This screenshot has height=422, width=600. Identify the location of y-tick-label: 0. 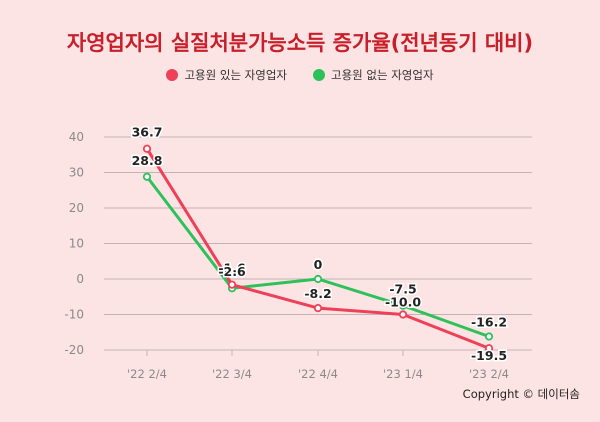
(80, 279).